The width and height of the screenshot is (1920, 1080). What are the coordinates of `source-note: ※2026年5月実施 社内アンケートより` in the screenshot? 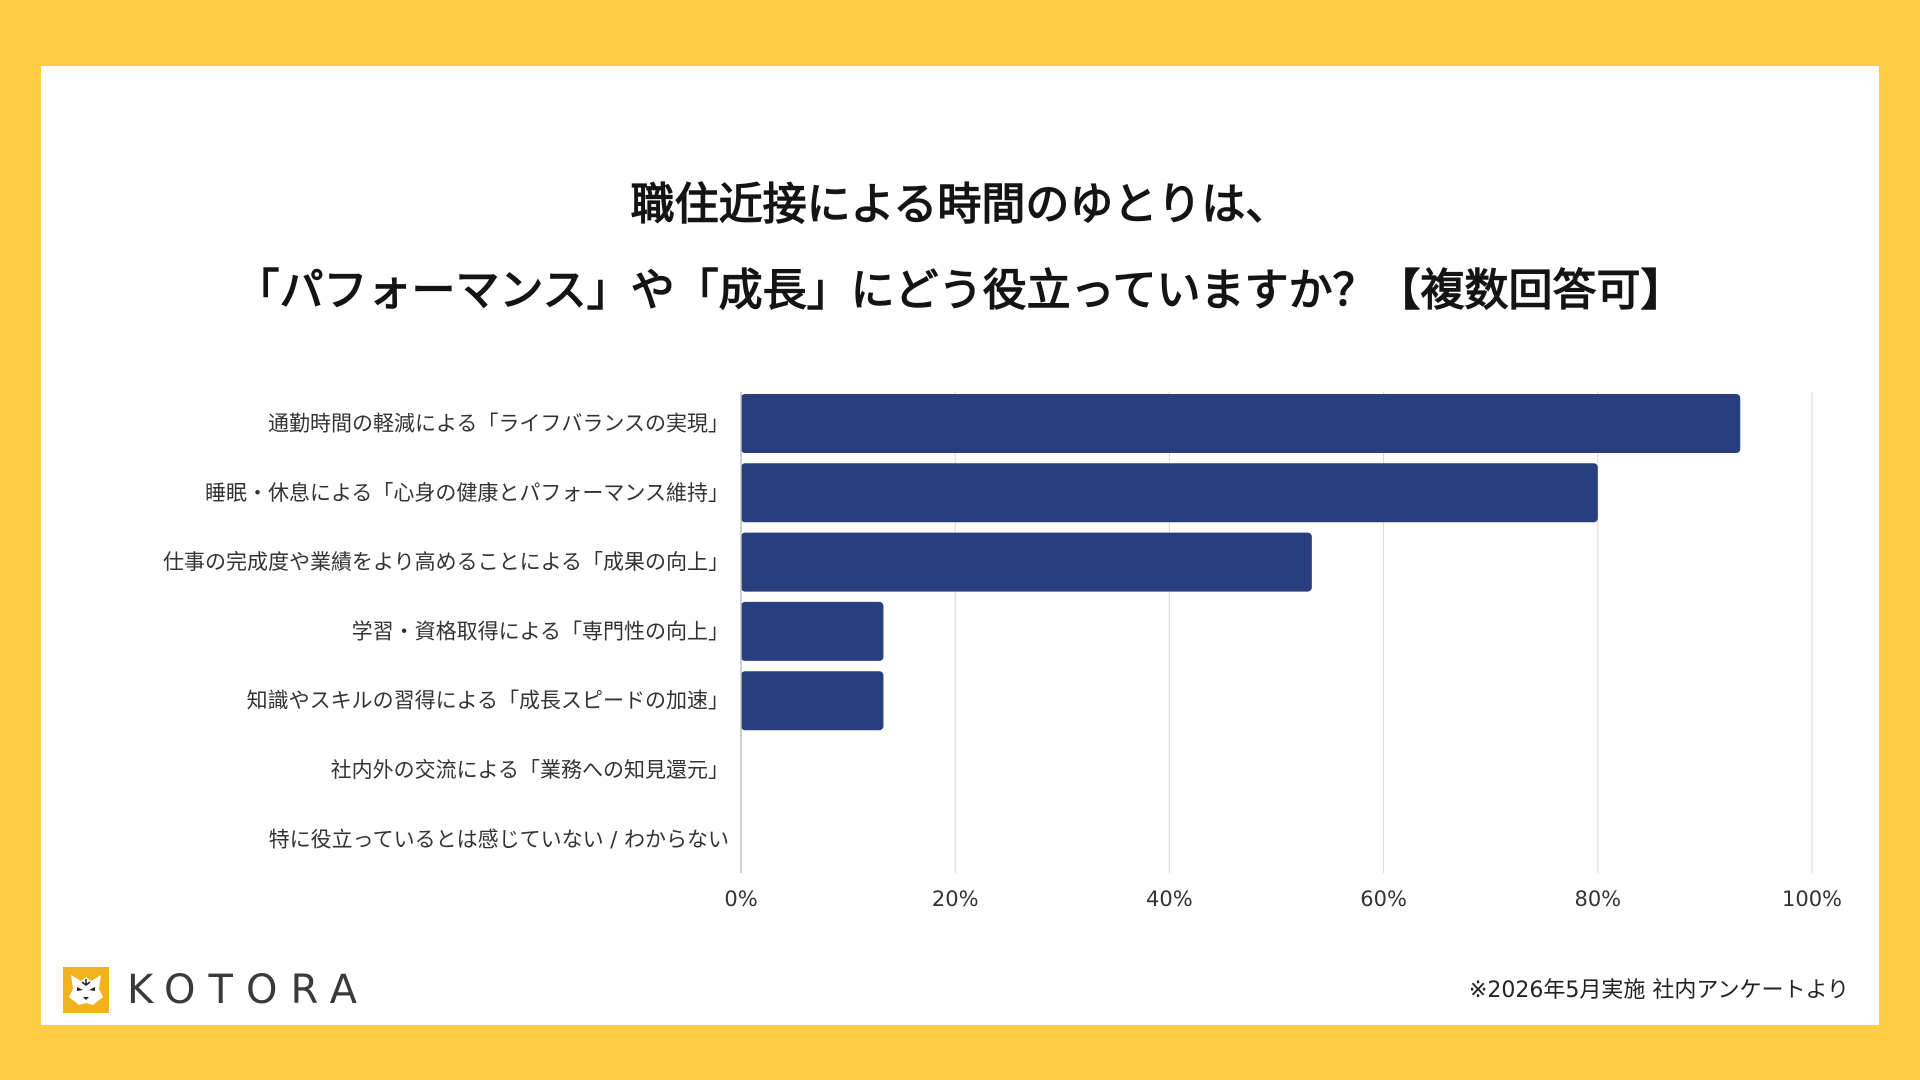 It's located at (1658, 990).